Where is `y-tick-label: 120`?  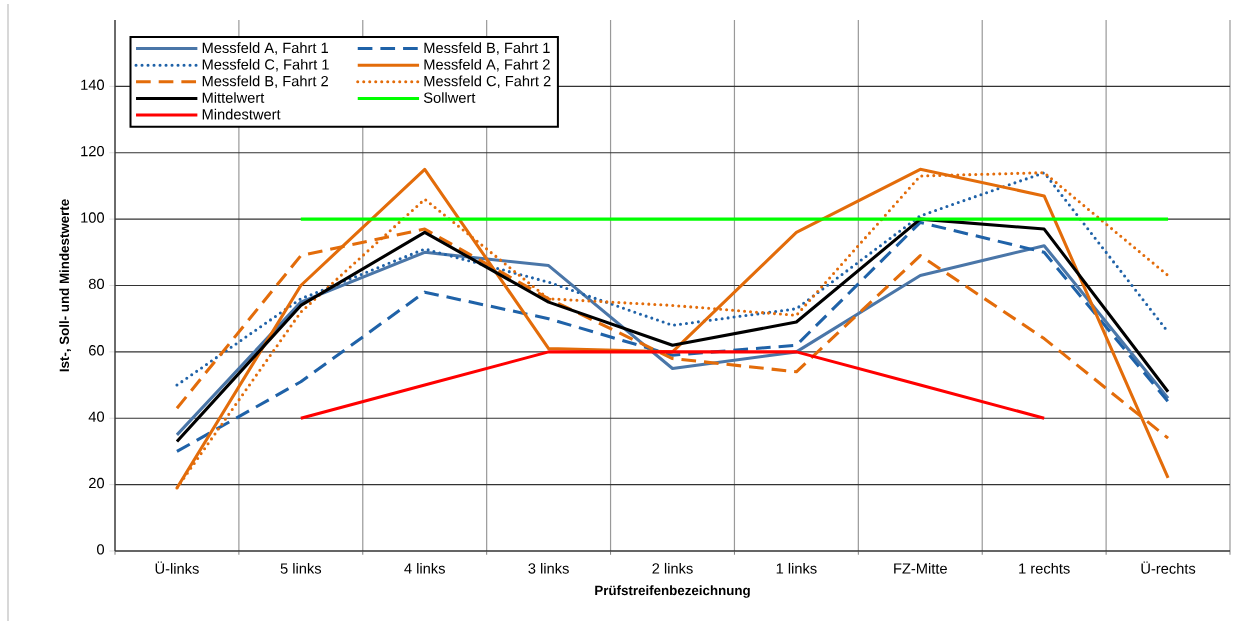
y-tick-label: 120 is located at coordinates (93, 151).